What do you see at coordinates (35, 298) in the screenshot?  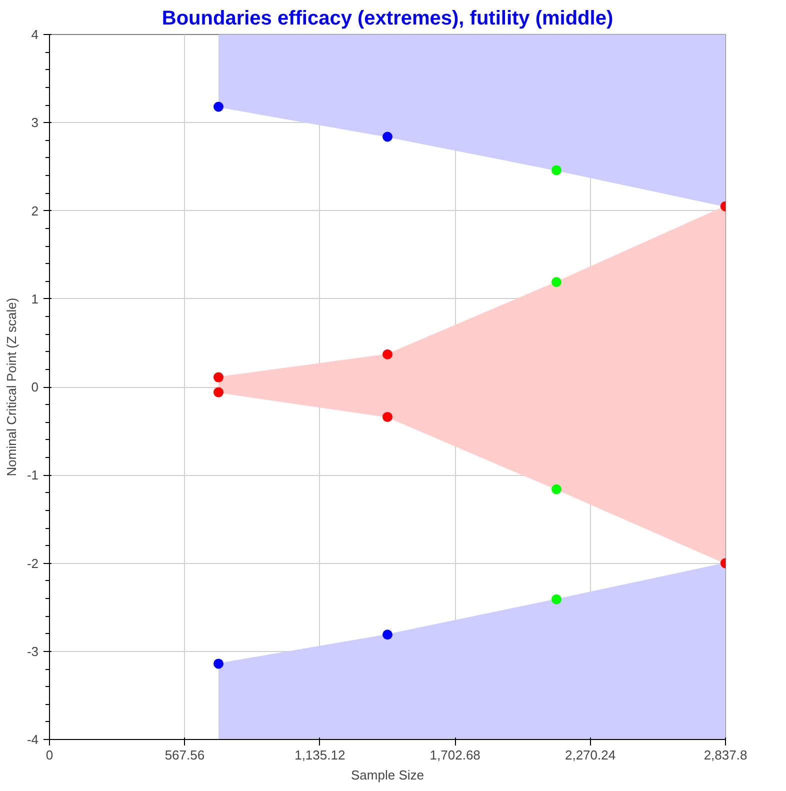 I see `y-tick-label: 1` at bounding box center [35, 298].